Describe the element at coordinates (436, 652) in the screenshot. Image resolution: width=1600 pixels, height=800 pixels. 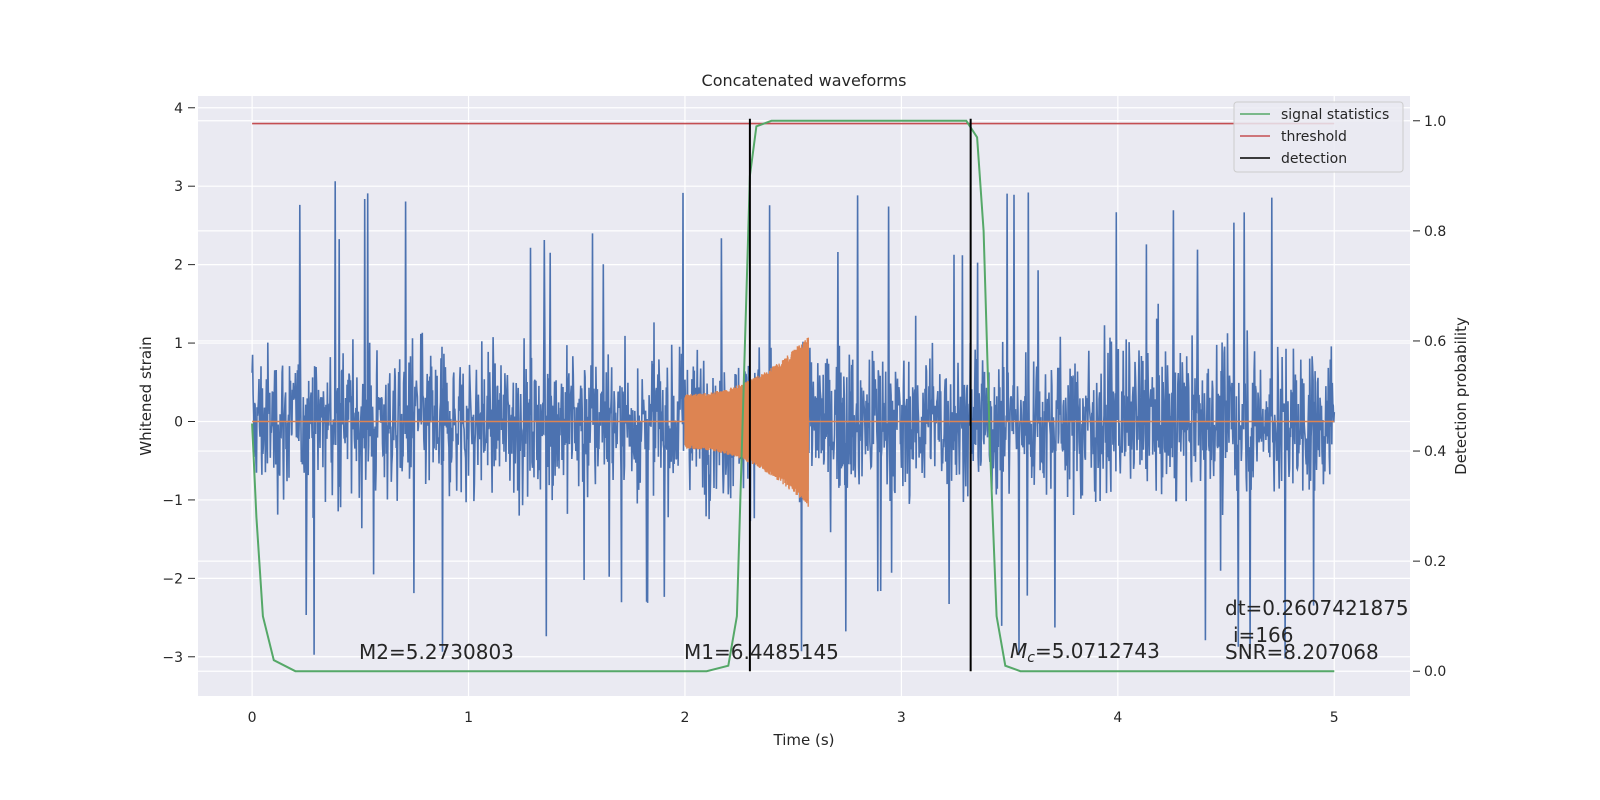
I see `annotation-m2: M2=5.2730803` at that location.